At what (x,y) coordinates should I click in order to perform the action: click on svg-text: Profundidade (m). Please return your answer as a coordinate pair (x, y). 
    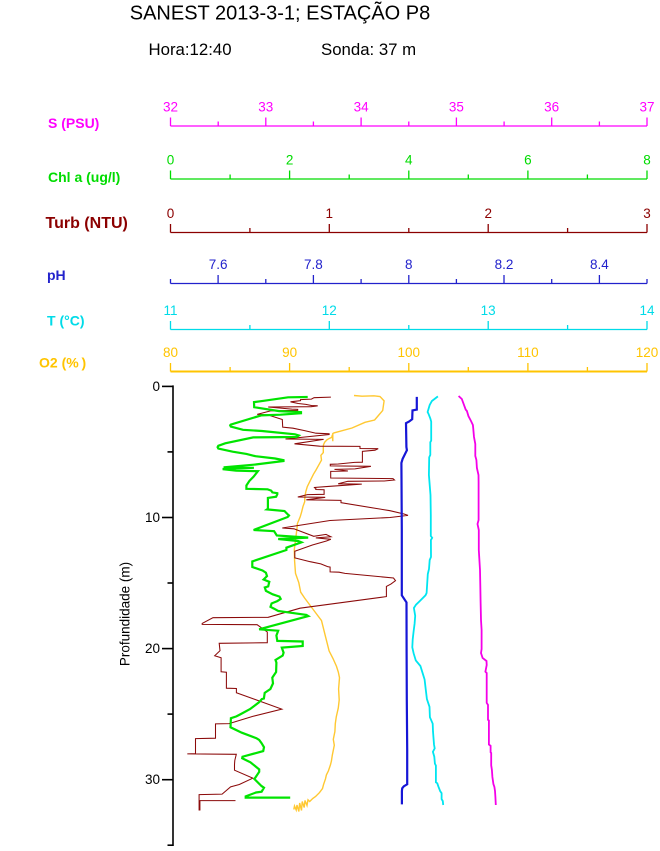
    Looking at the image, I should click on (125, 614).